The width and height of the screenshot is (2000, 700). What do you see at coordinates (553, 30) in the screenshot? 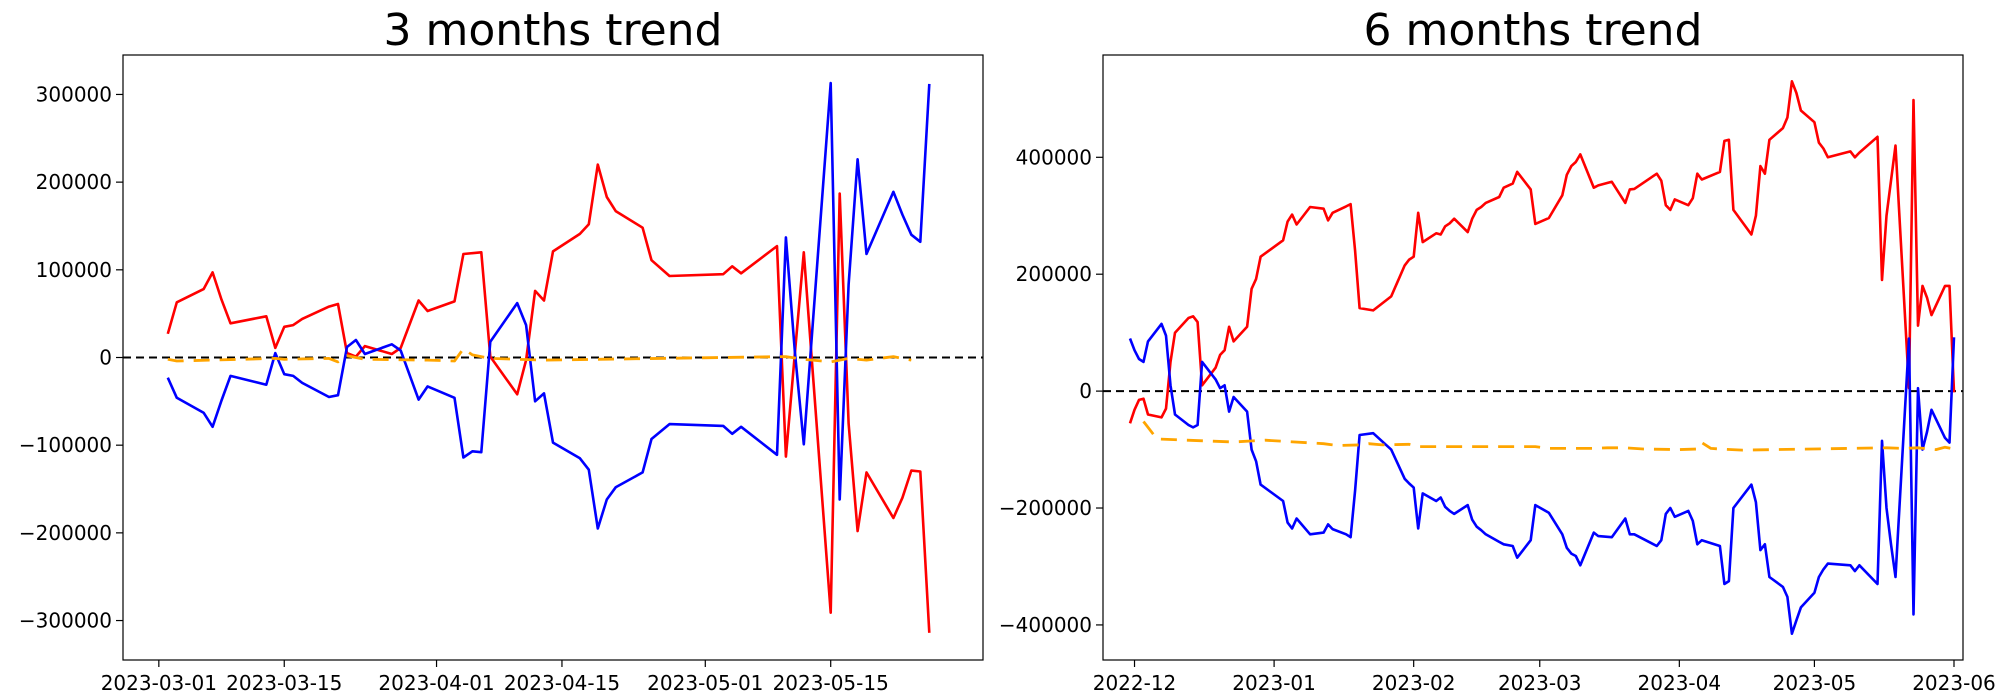
I see `chart-title: 3 months trend` at bounding box center [553, 30].